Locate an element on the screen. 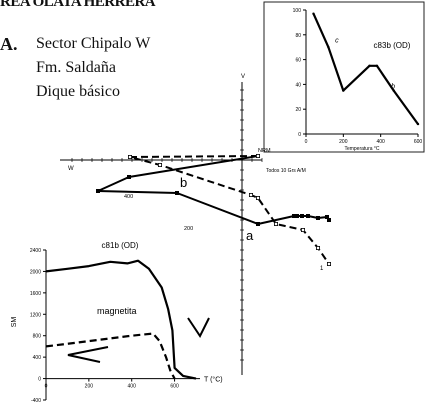 This screenshot has height=410, width=426. zijd-segment-letter: a is located at coordinates (250, 235).